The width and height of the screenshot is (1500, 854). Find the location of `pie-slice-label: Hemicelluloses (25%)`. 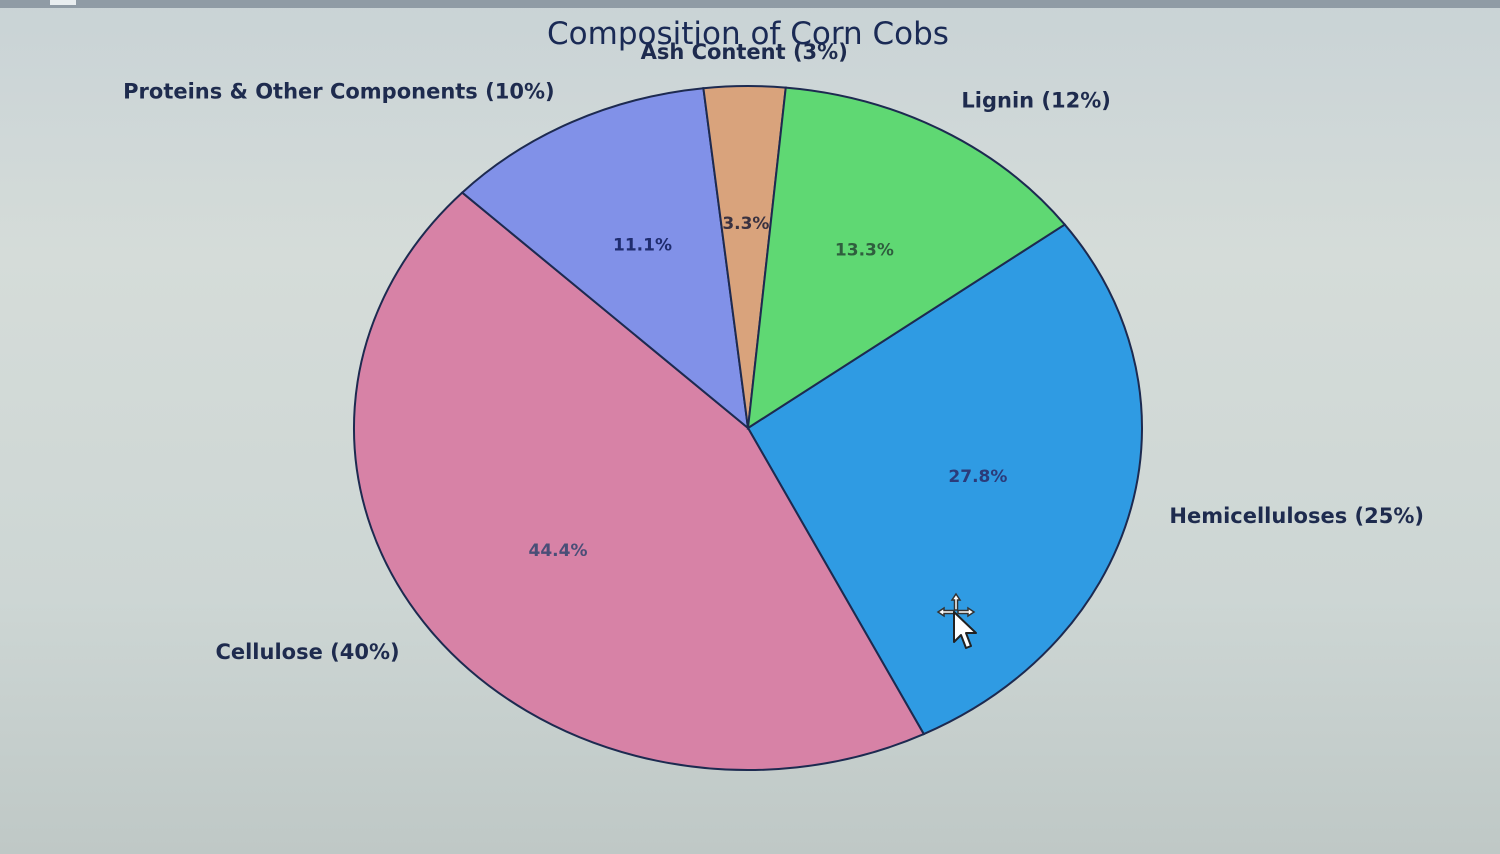

pie-slice-label: Hemicelluloses (25%) is located at coordinates (1296, 516).